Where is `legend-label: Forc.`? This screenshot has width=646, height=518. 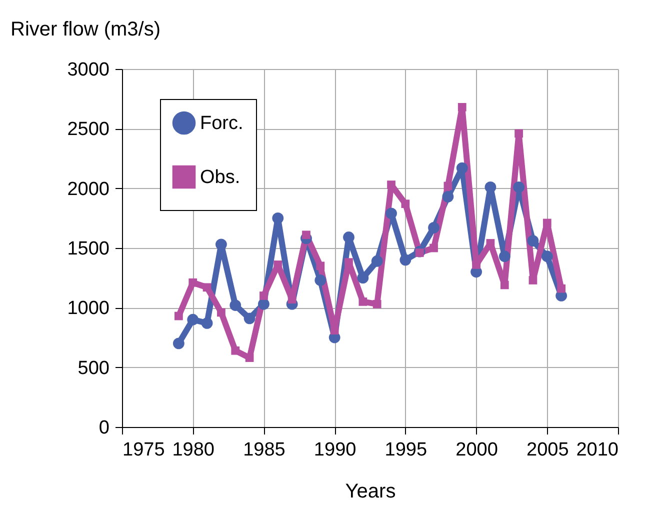
legend-label: Forc. is located at coordinates (222, 123).